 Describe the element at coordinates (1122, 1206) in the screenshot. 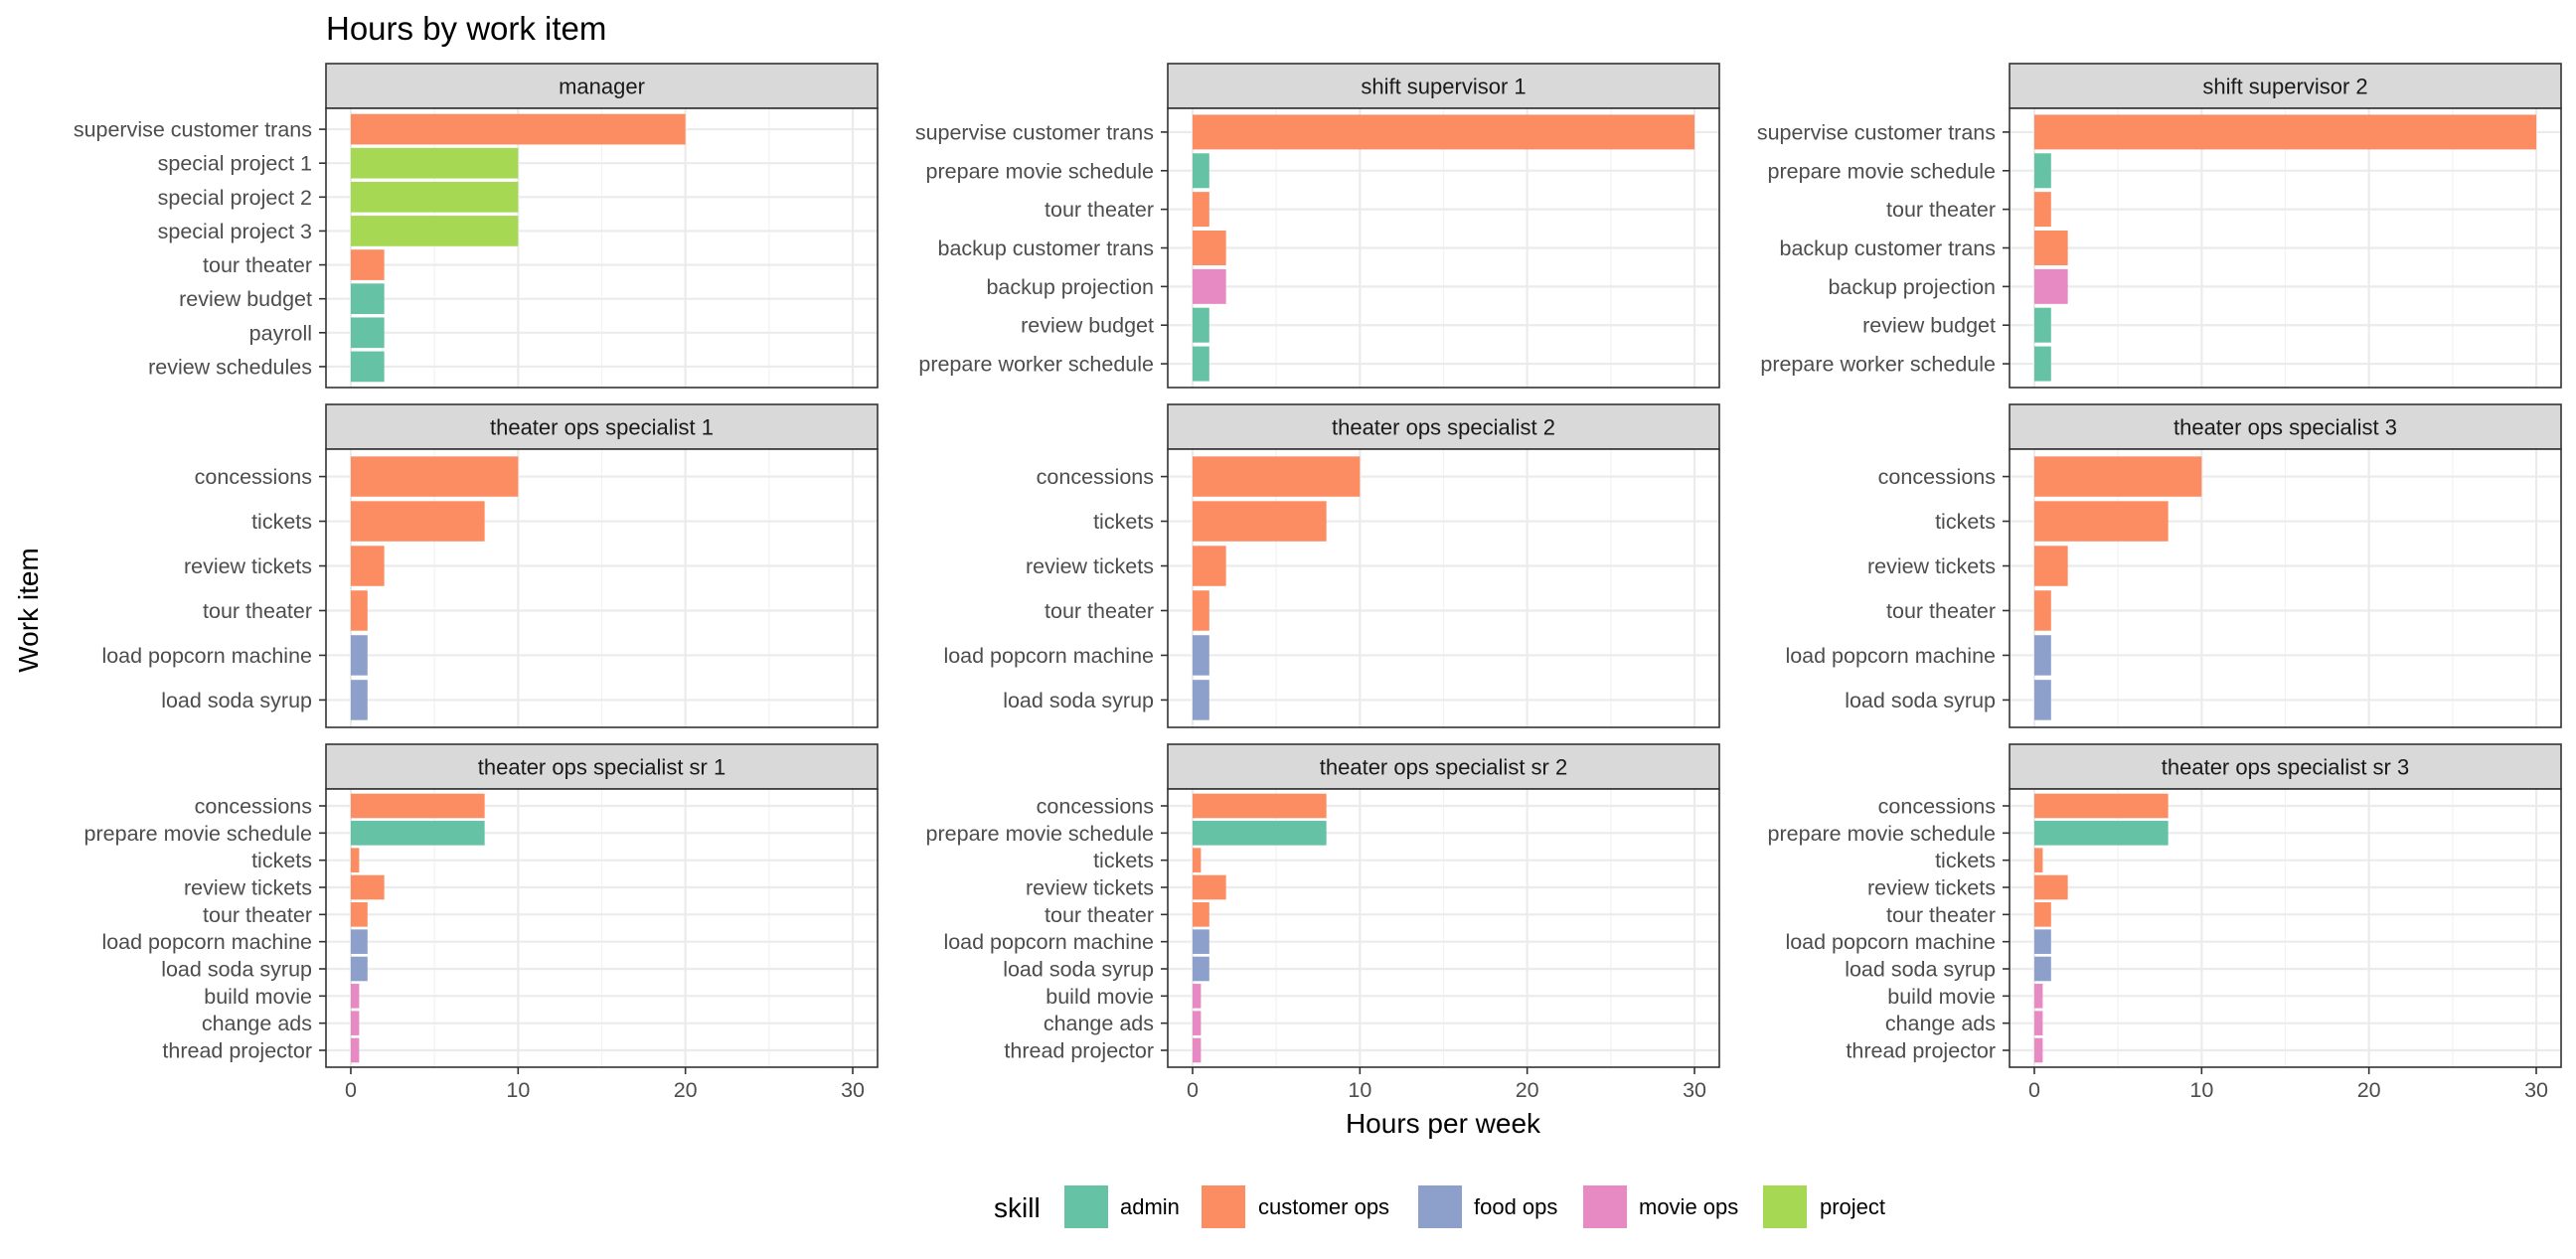

I see `legend-item: admin` at that location.